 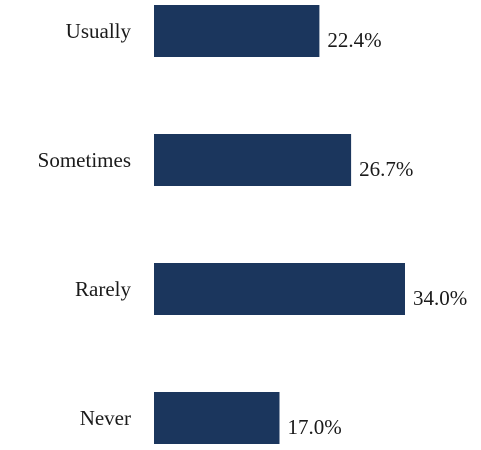 What do you see at coordinates (103, 289) in the screenshot?
I see `category-label-rarely: Rarely` at bounding box center [103, 289].